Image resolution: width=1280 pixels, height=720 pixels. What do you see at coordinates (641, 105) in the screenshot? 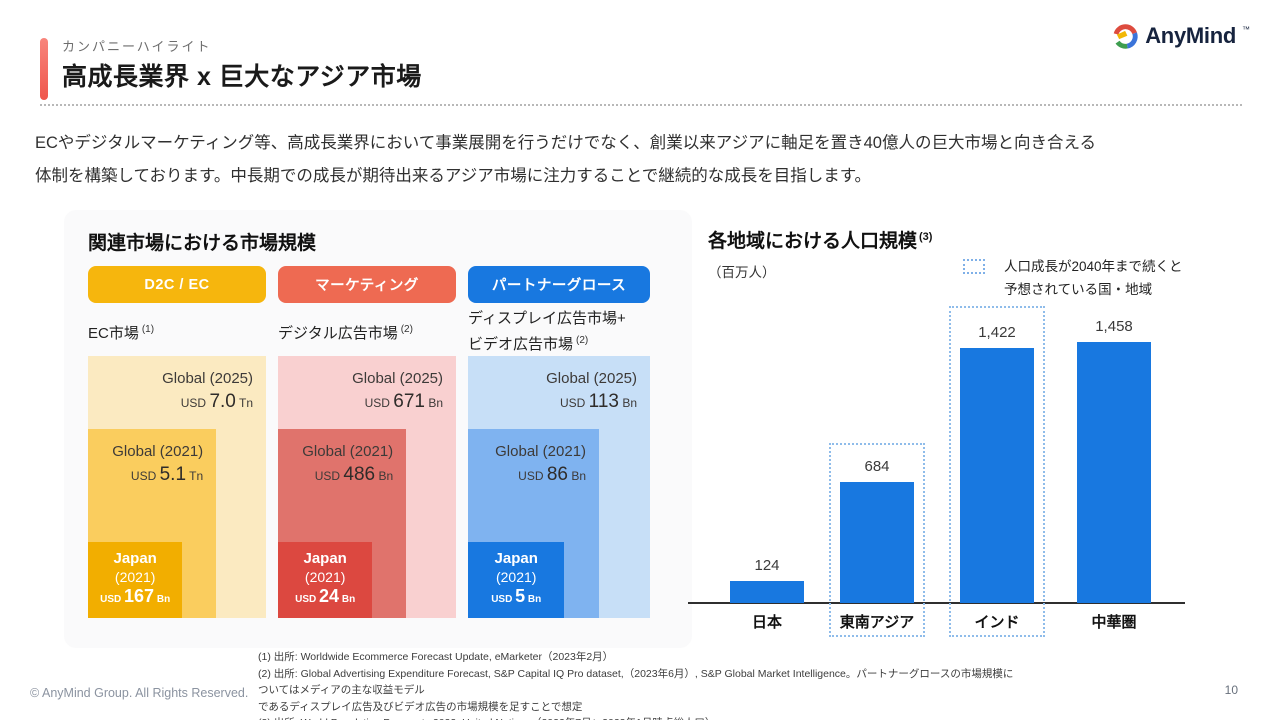
I see `dotted-divider` at bounding box center [641, 105].